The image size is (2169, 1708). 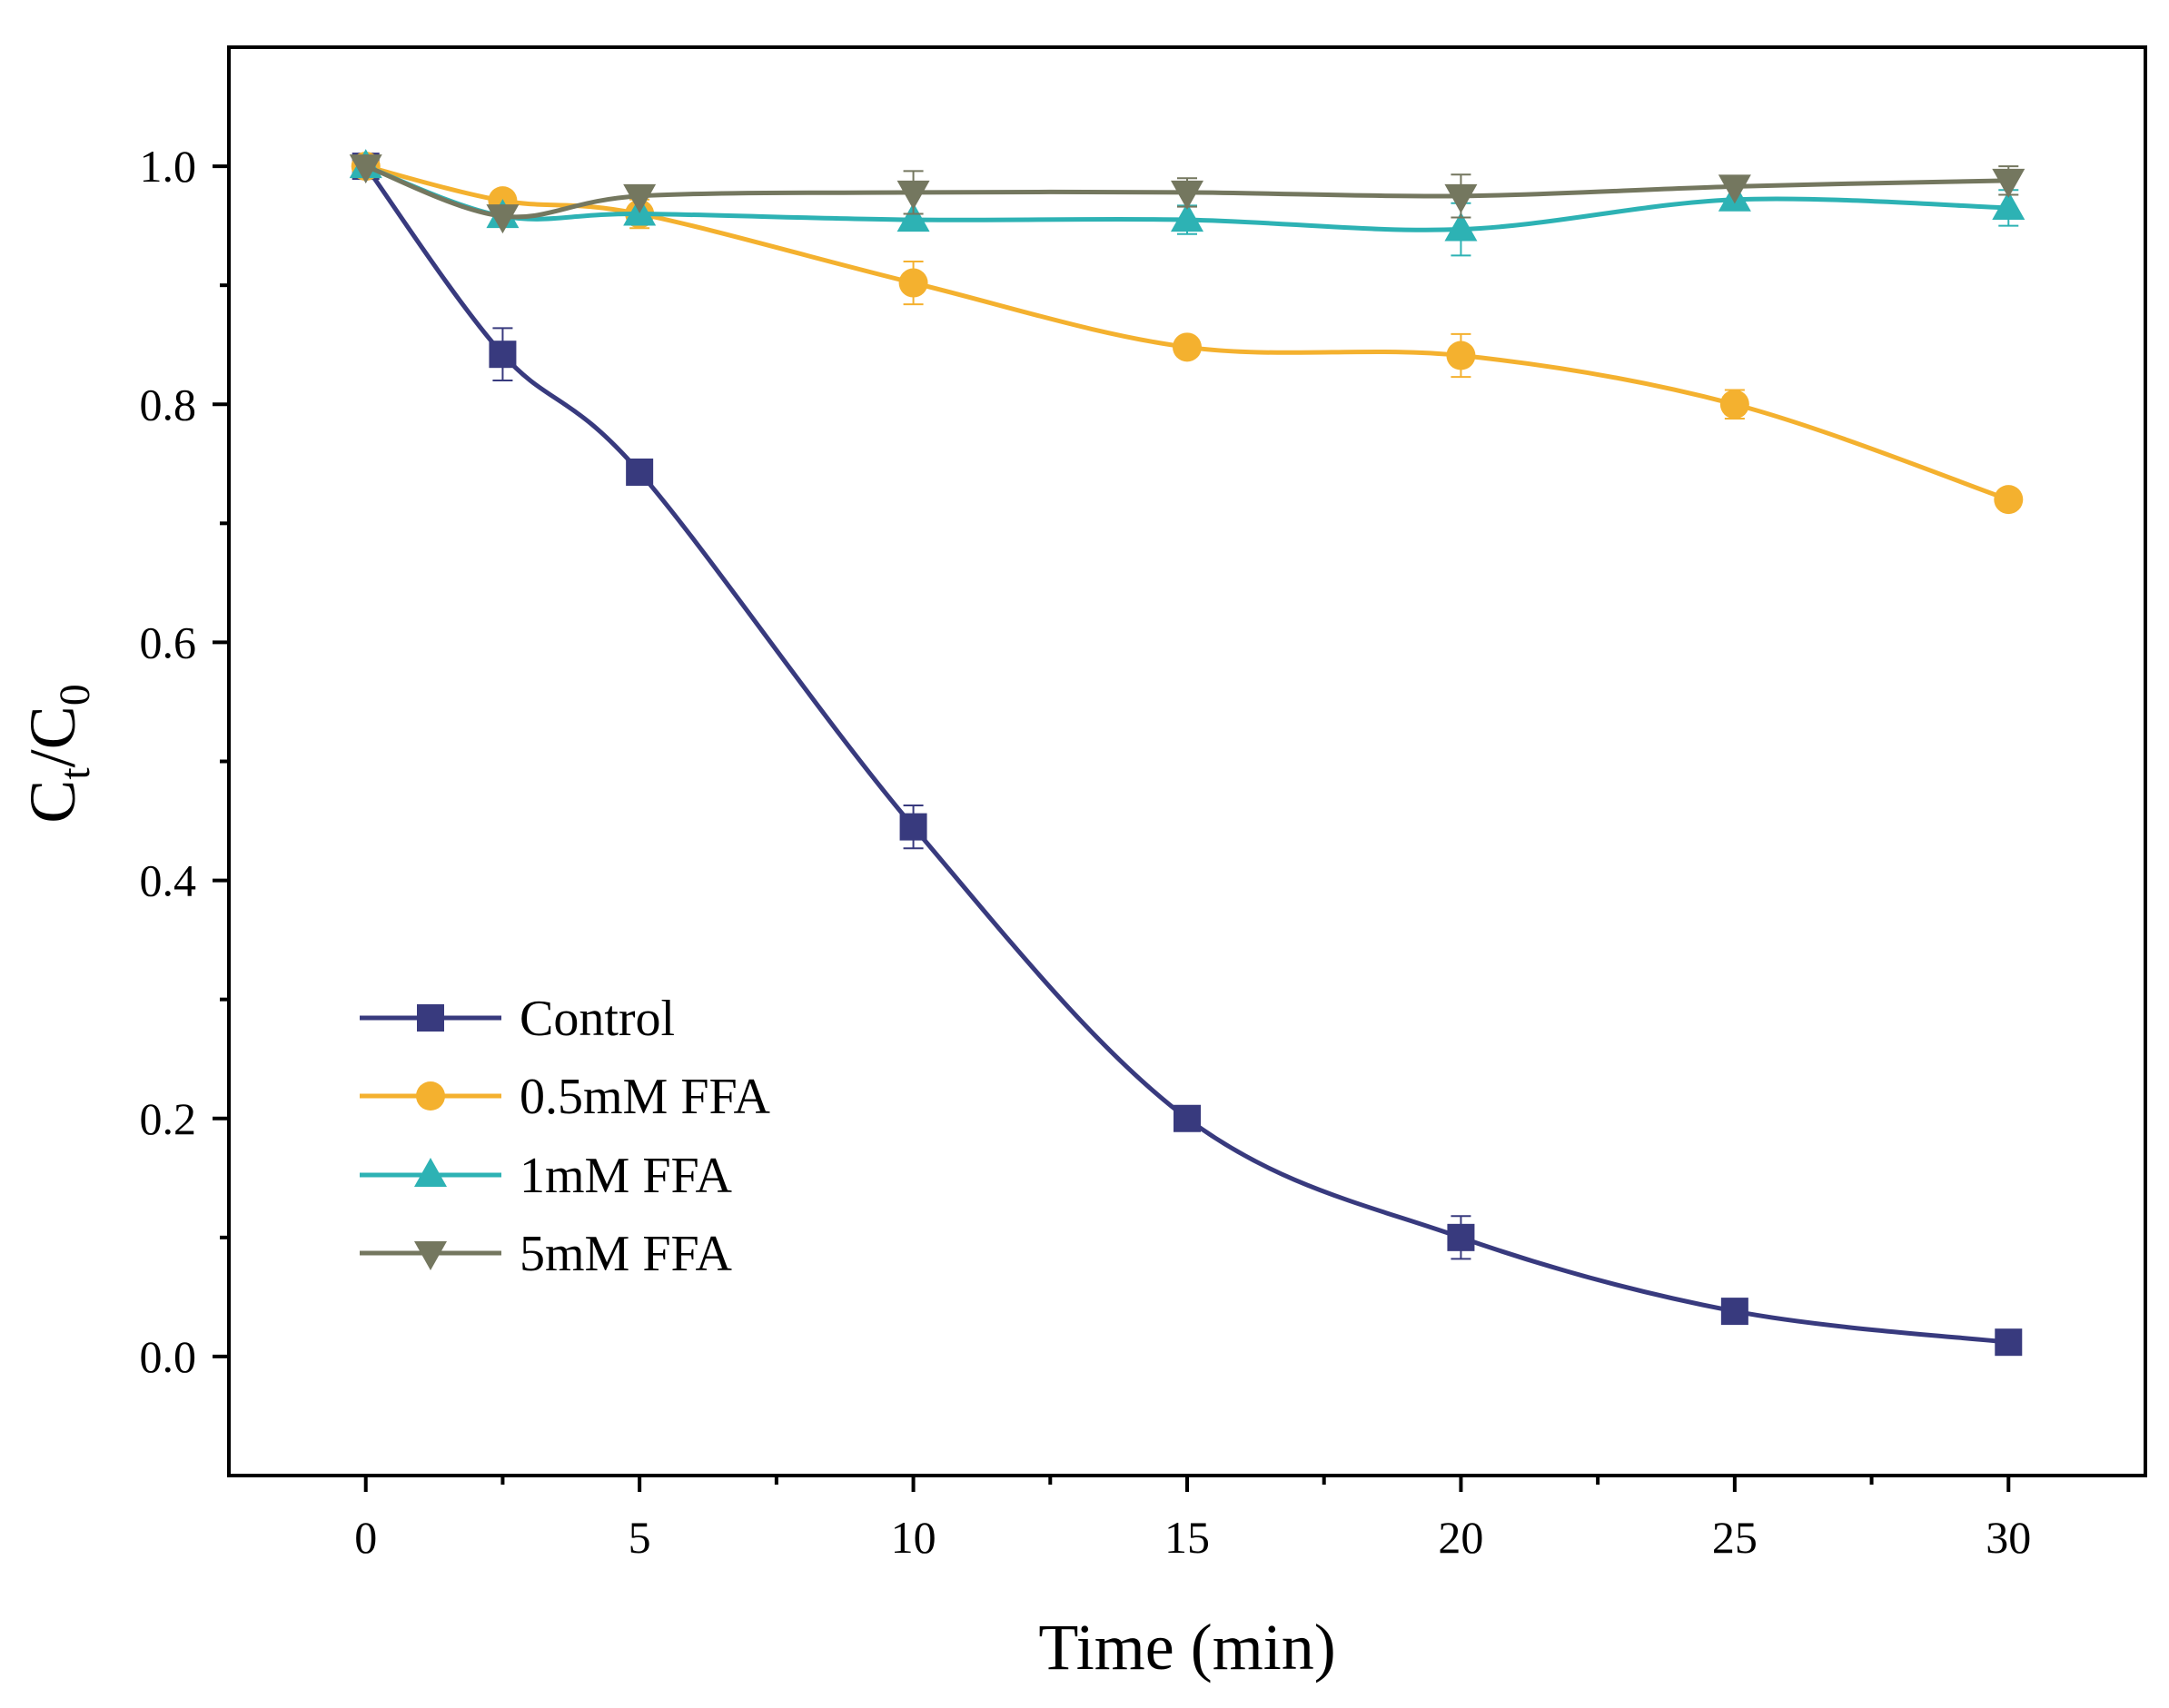 I want to click on series-5mm-ffa, so click(x=1187, y=194).